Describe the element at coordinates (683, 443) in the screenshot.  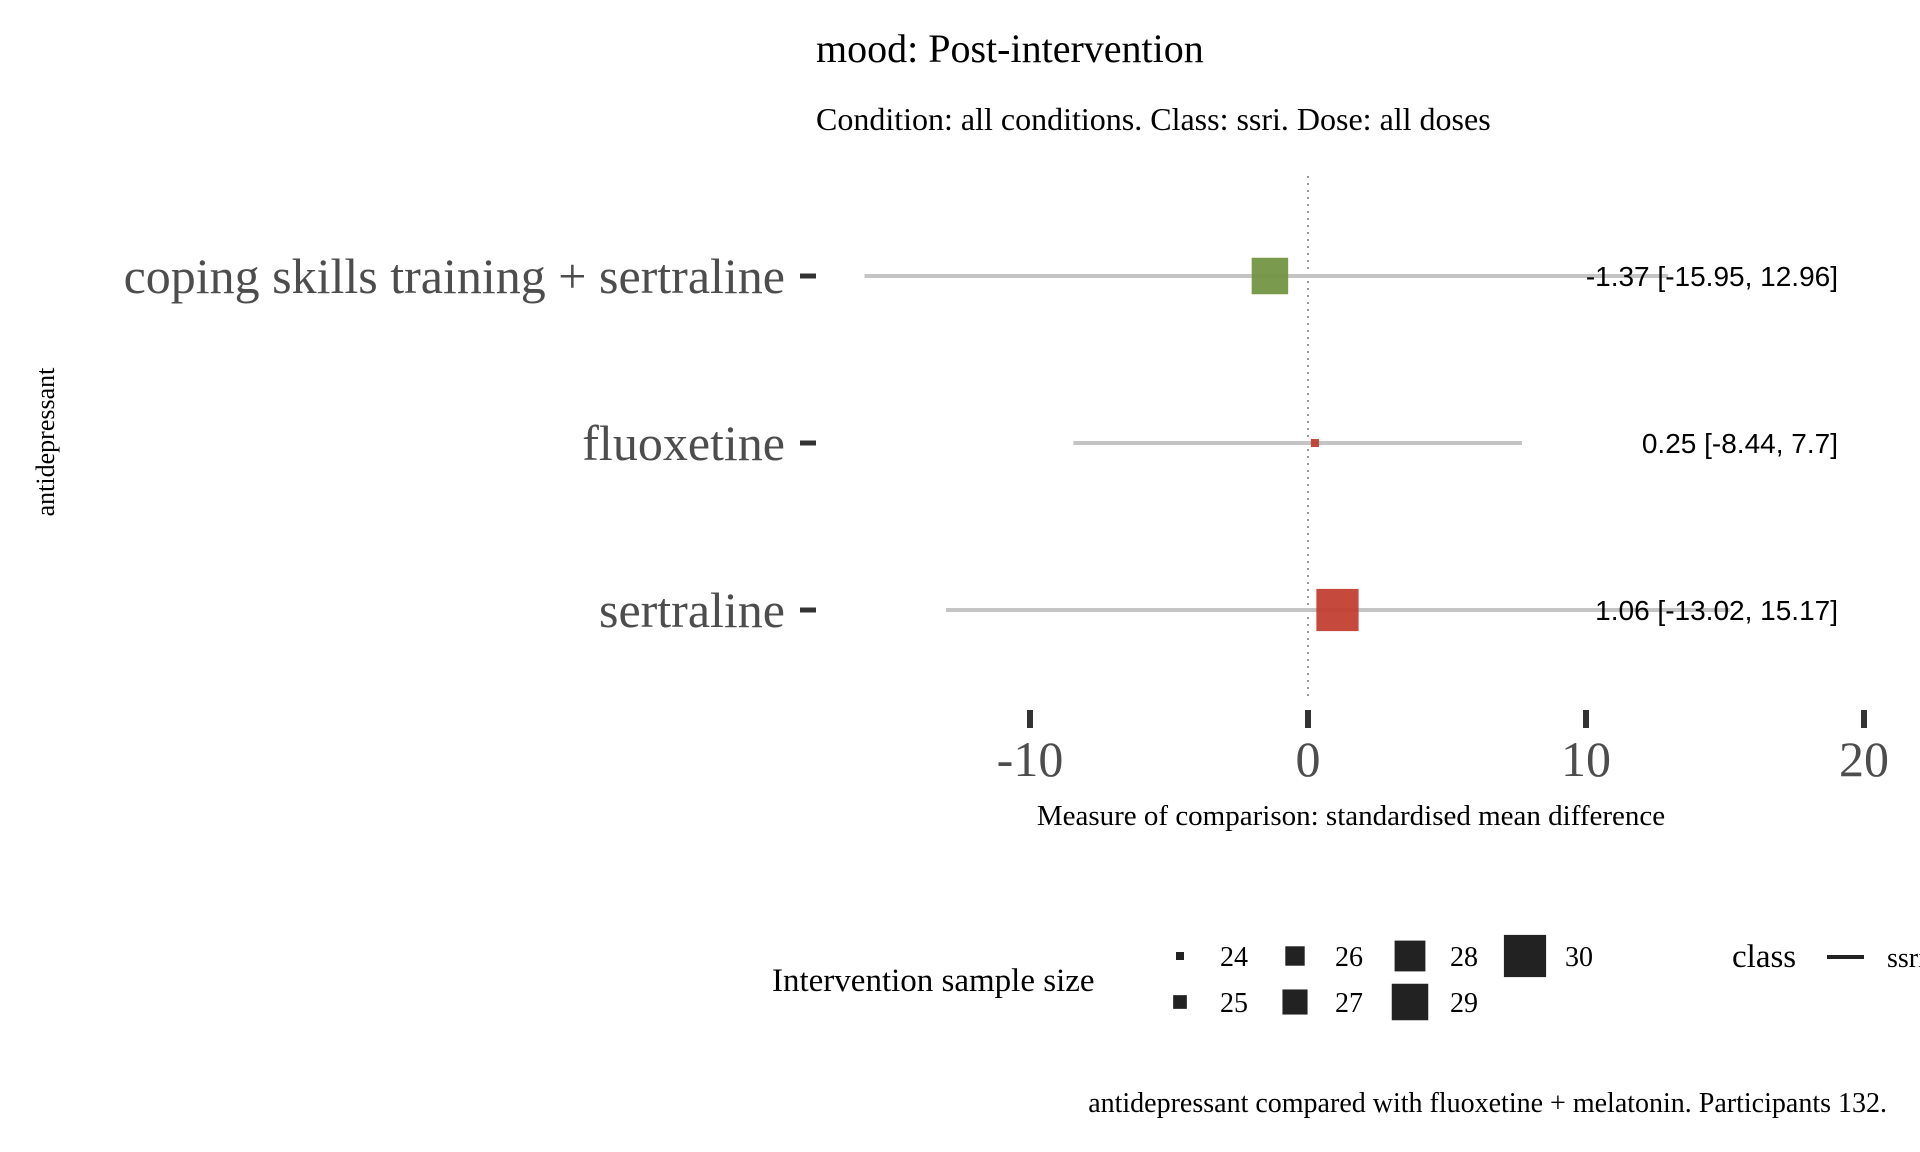
I see `y-tick-label-1: fluoxetine` at that location.